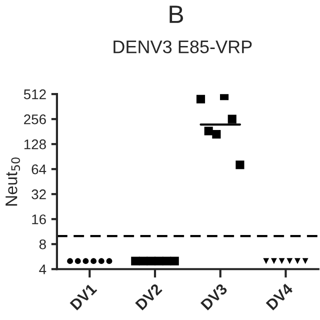 The image size is (320, 320). Describe the element at coordinates (39, 219) in the screenshot. I see `y-tick-label: 16` at that location.